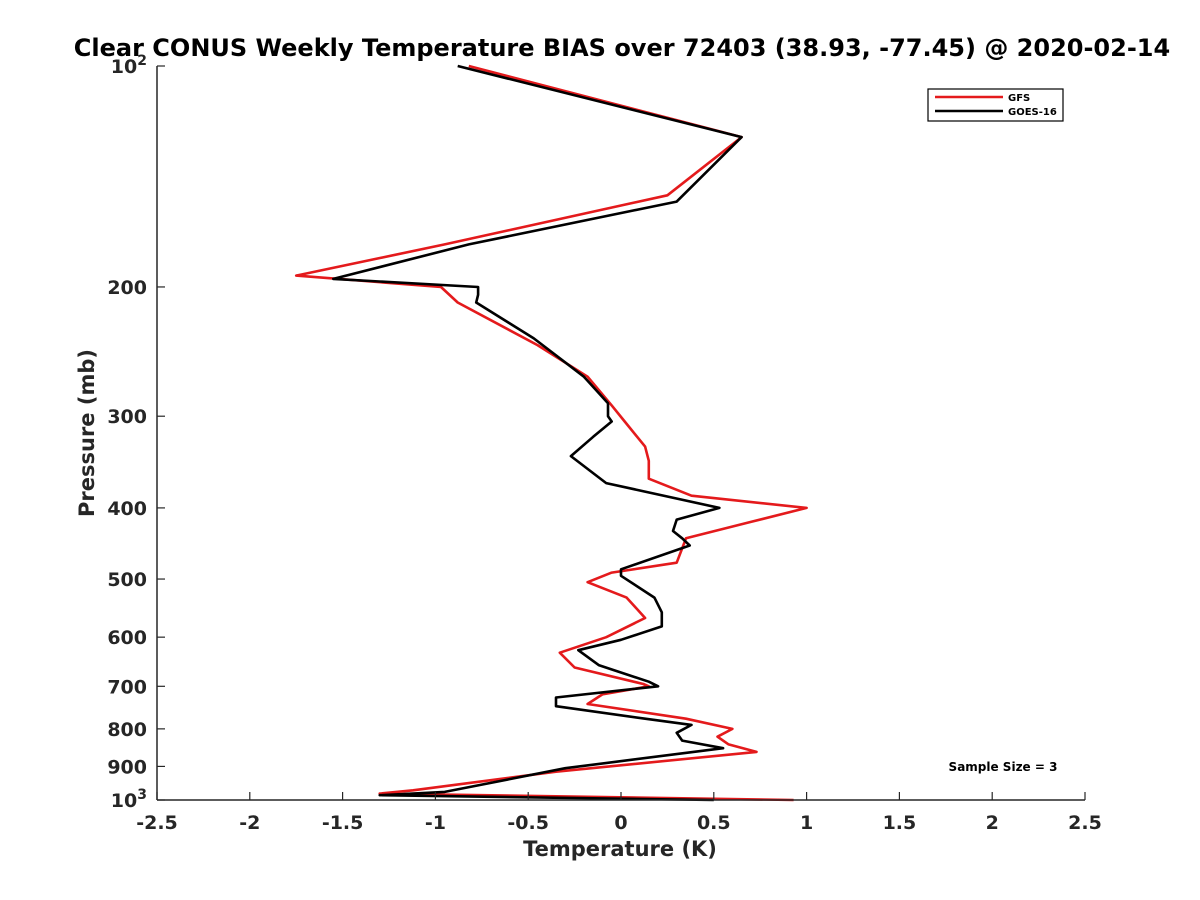 The height and width of the screenshot is (900, 1200). What do you see at coordinates (1032, 112) in the screenshot?
I see `legend-label-goes16: GOES-16` at bounding box center [1032, 112].